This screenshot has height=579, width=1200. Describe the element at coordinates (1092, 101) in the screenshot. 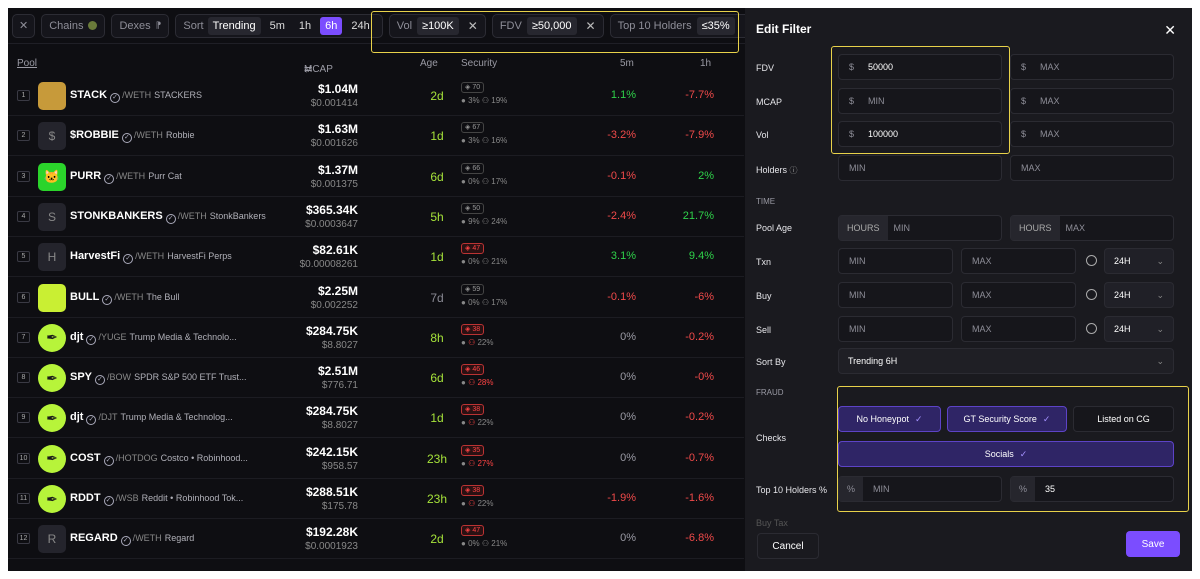

I see `mcap-max-input: $ MAX` at that location.